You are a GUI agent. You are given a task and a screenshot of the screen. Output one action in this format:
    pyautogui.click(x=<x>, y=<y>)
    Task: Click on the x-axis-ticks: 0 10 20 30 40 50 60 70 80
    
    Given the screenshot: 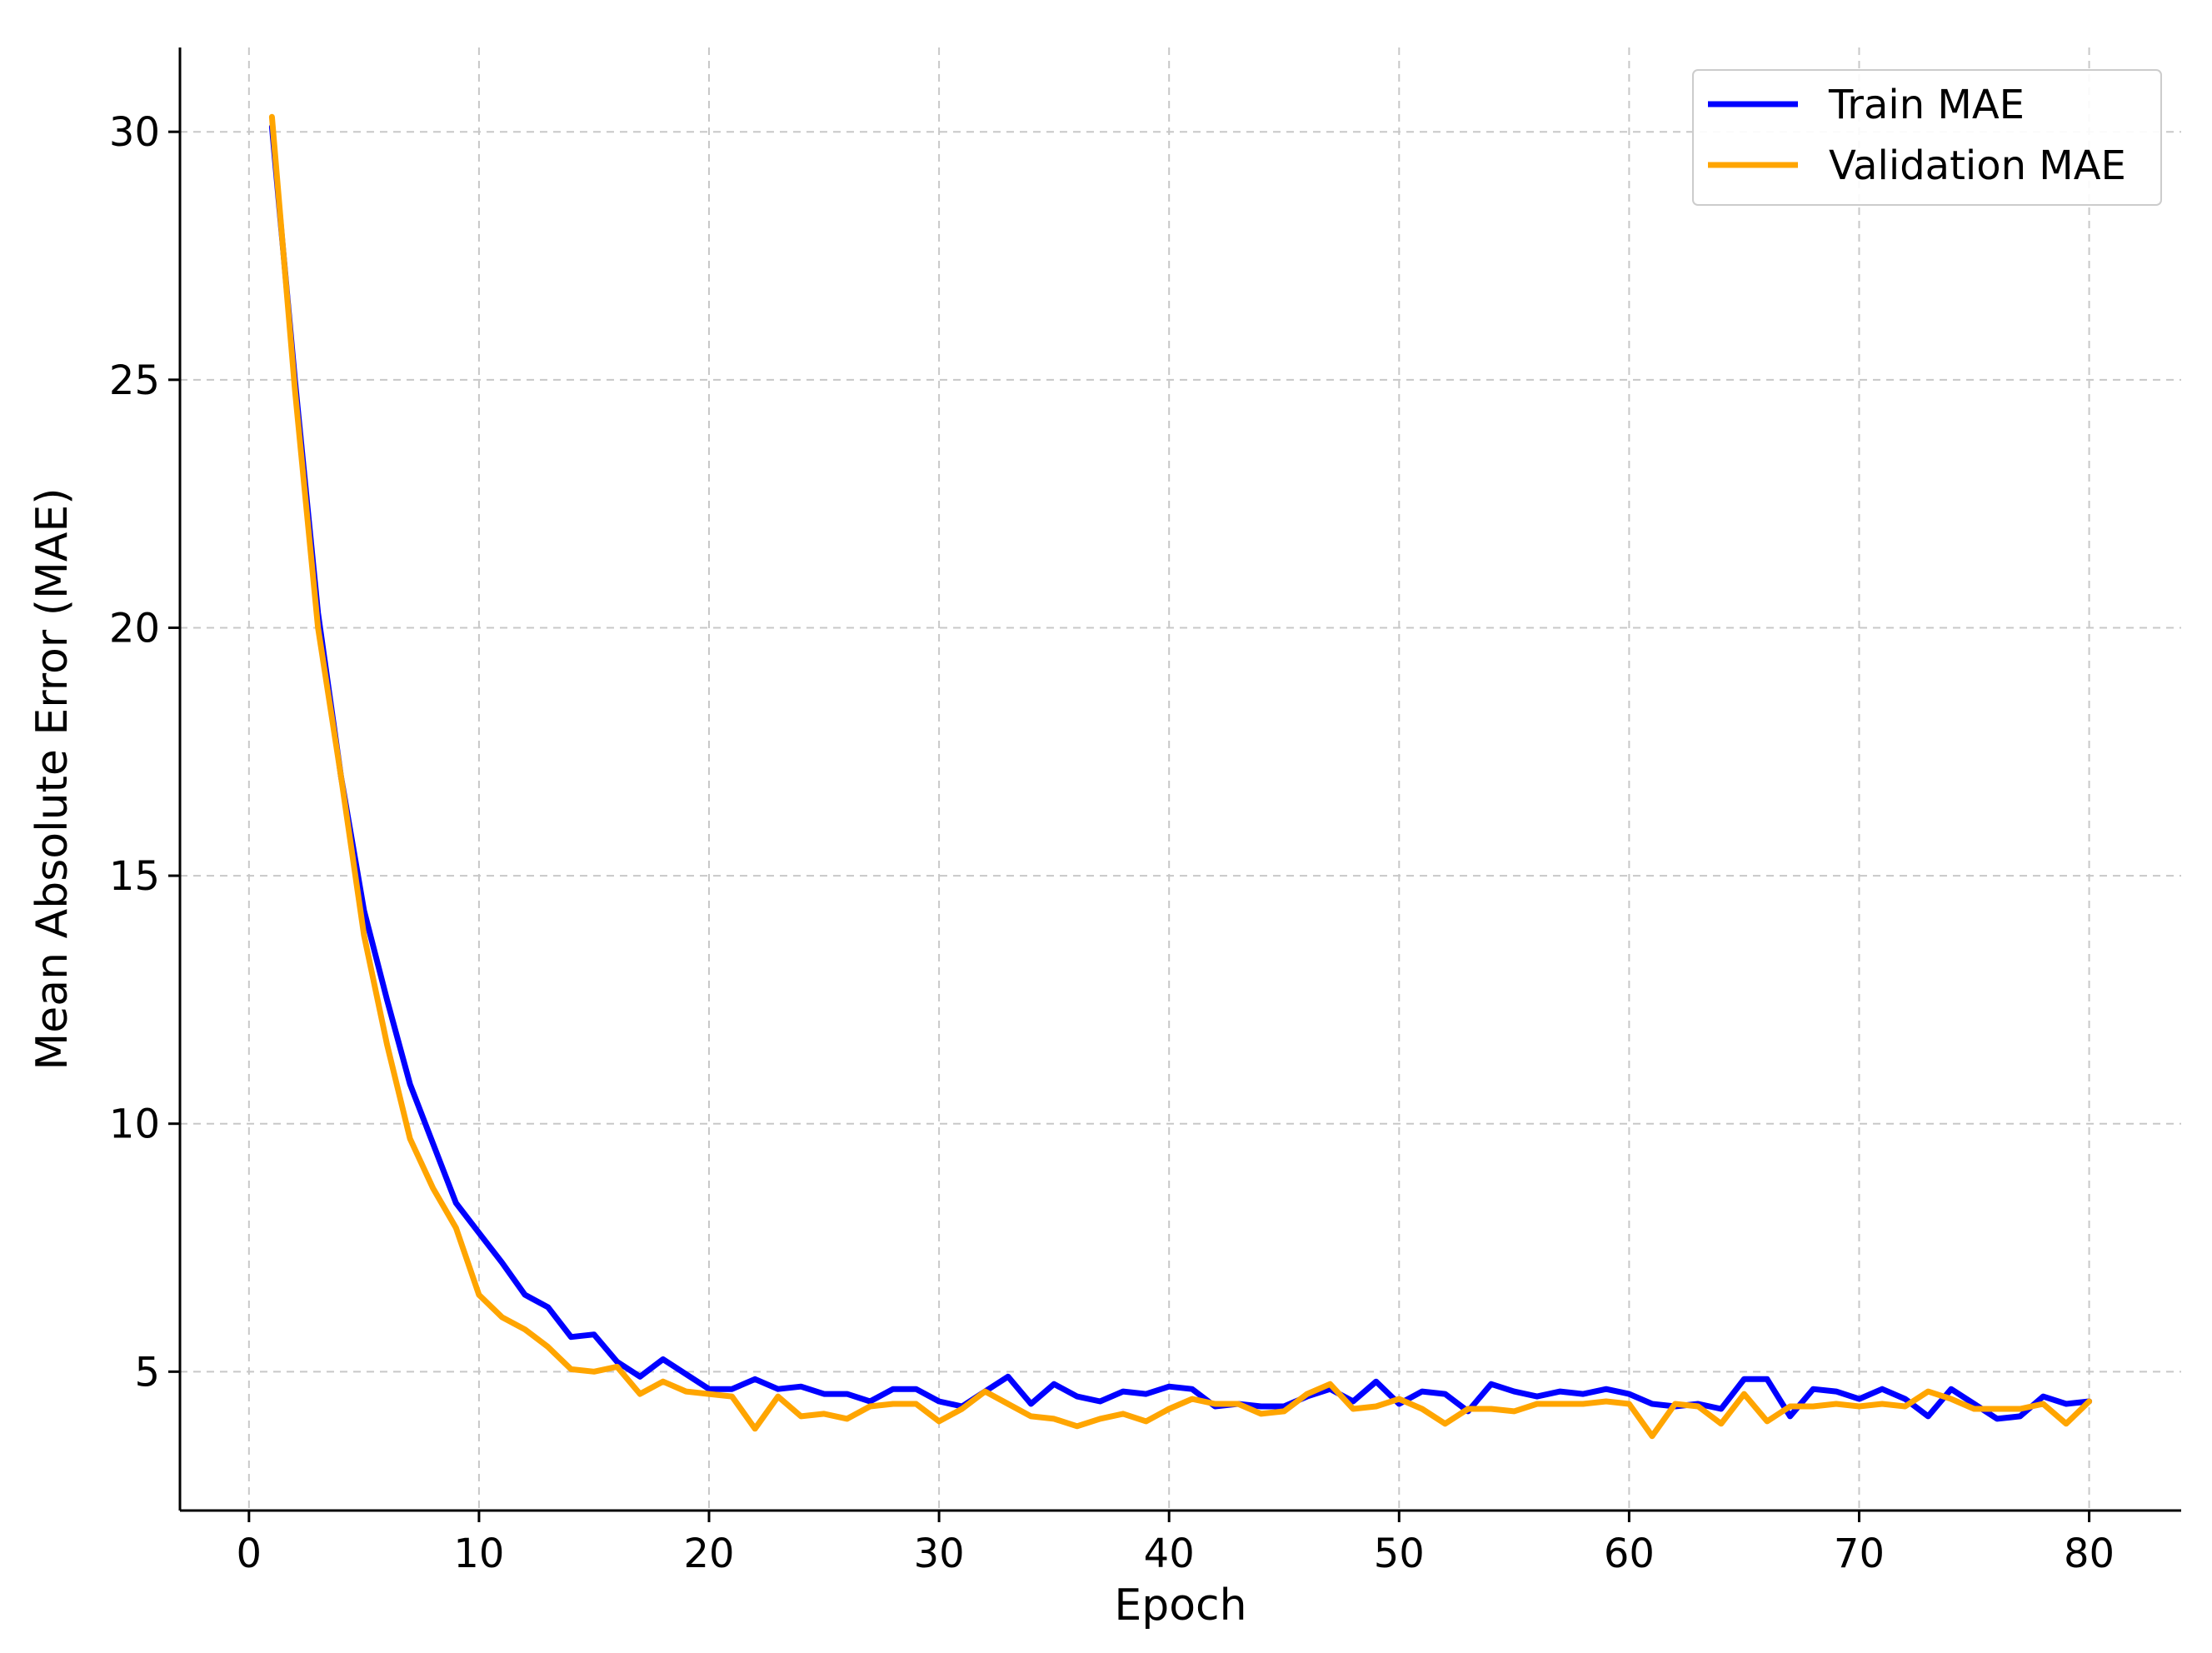 What is the action you would take?
    pyautogui.click(x=1176, y=1544)
    